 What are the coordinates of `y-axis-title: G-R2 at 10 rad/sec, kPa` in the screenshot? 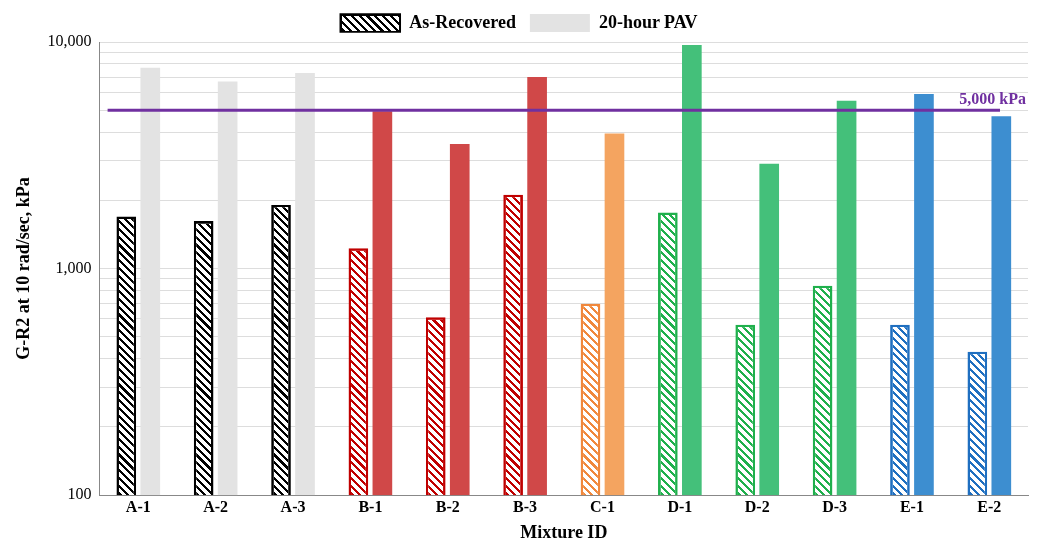 It's located at (23, 268).